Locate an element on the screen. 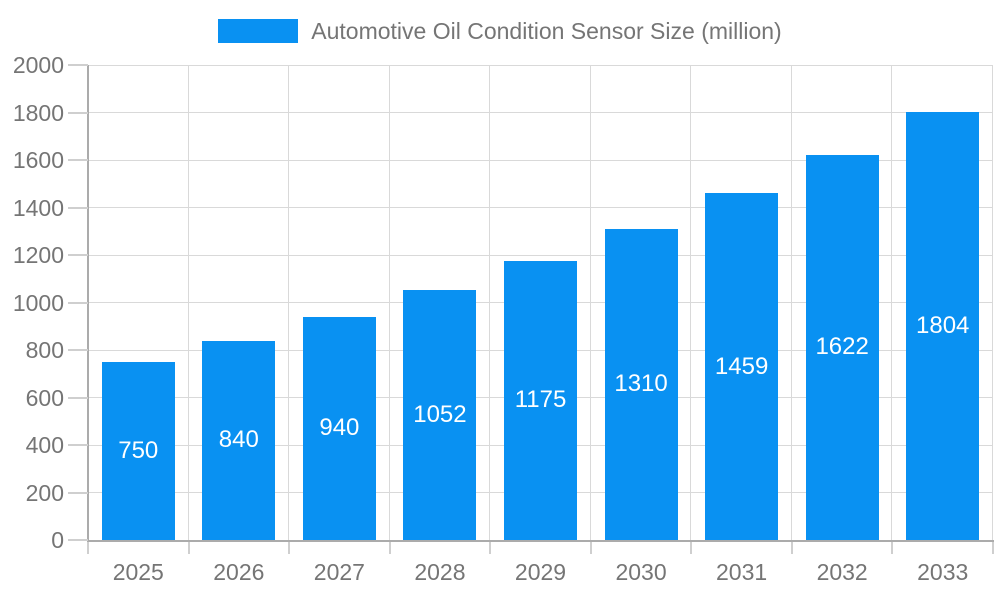 Image resolution: width=1000 pixels, height=600 pixels. y-axis-label: 1200 is located at coordinates (38, 255).